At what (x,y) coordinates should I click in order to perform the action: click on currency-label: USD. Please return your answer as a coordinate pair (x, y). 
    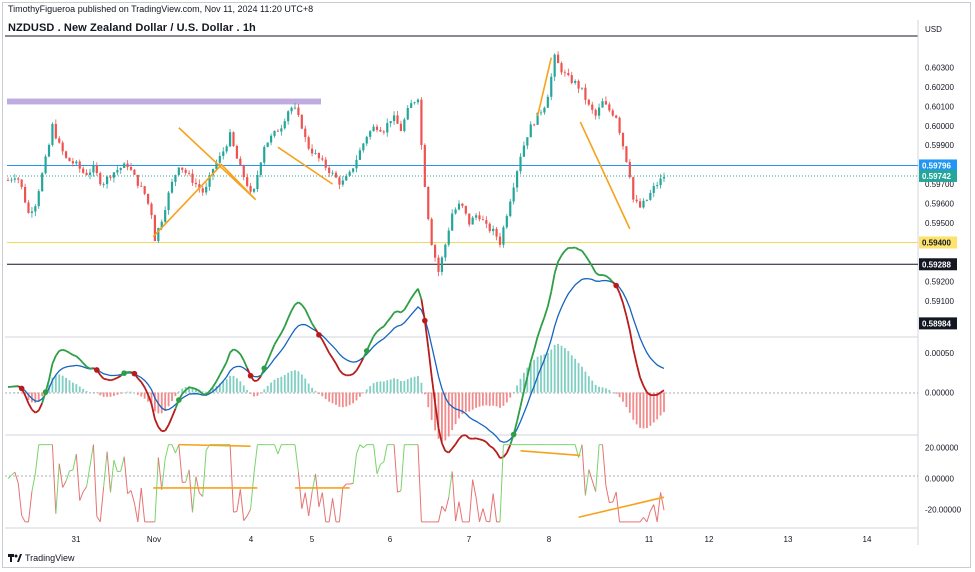
    Looking at the image, I should click on (933, 29).